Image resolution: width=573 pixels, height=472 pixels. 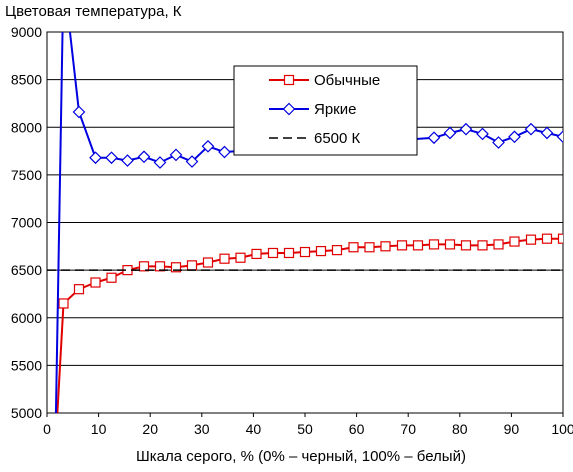 What do you see at coordinates (347, 80) in the screenshot?
I see `legend-label: Обычные` at bounding box center [347, 80].